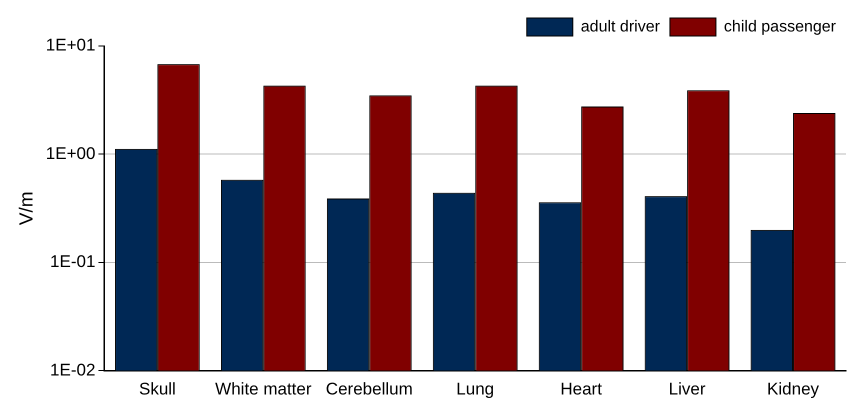  Describe the element at coordinates (369, 388) in the screenshot. I see `x-tick-label: Cerebellum` at that location.